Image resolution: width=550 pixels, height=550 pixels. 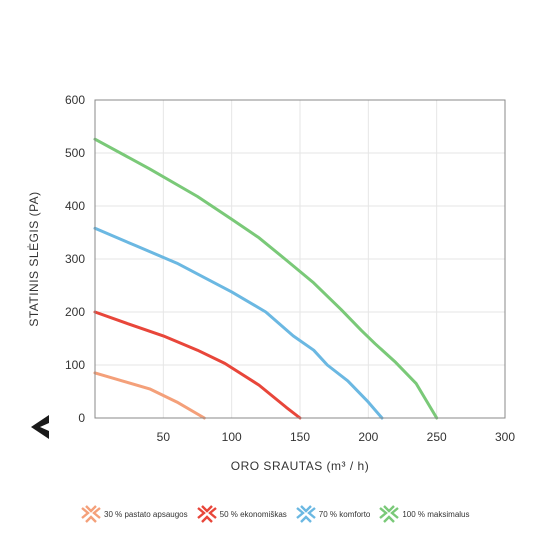 I want to click on legend-label: 30 % pastato apsaugos, so click(x=146, y=514).